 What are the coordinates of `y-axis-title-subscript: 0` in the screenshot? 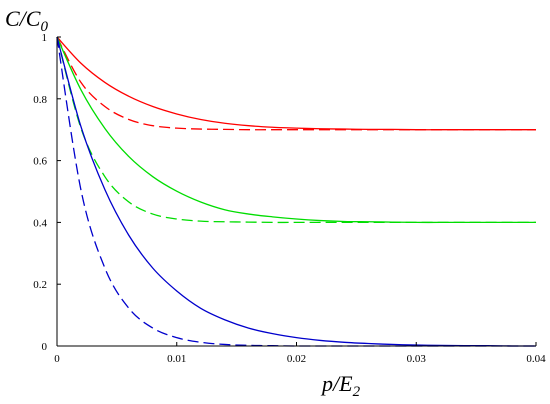 It's located at (44, 27).